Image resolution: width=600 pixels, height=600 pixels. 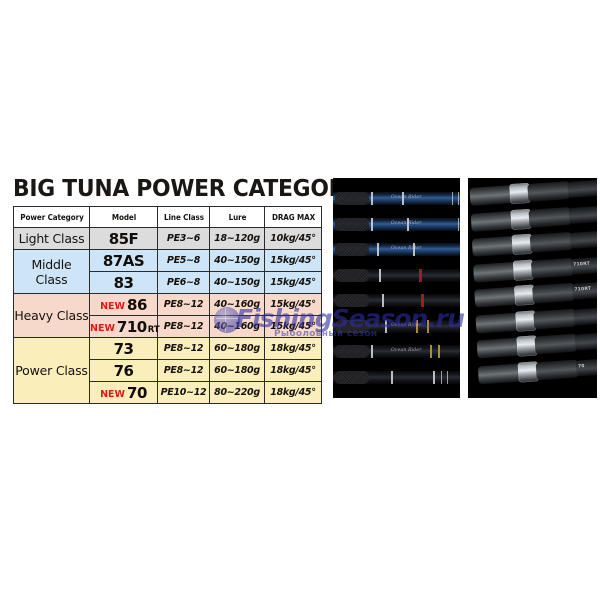 What do you see at coordinates (51, 370) in the screenshot?
I see `power-category-cell: Power Class` at bounding box center [51, 370].